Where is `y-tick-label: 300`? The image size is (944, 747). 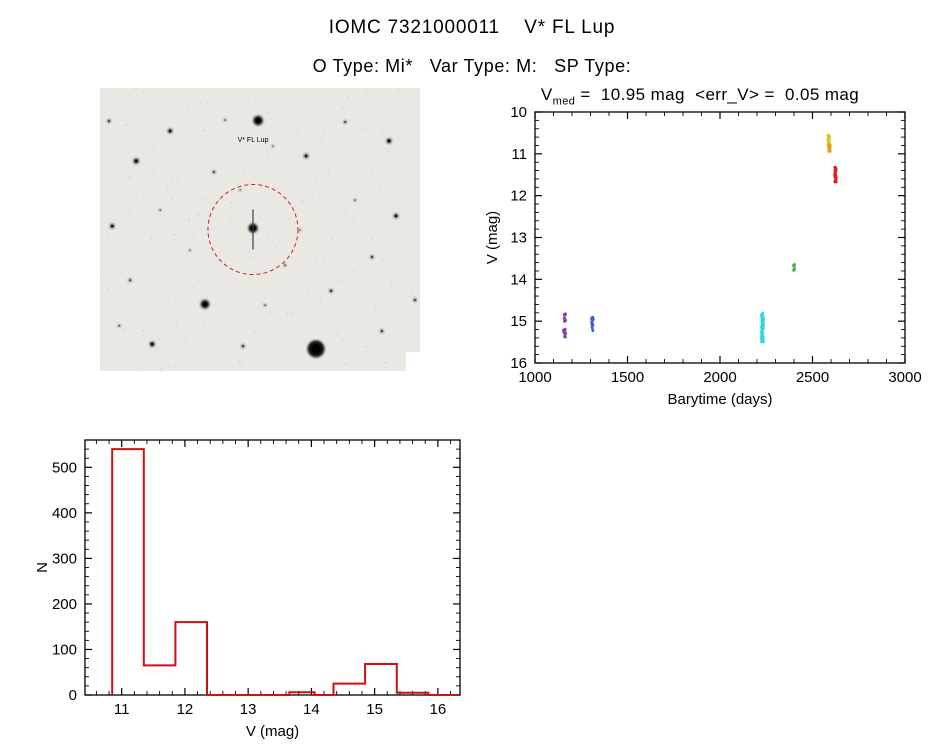 y-tick-label: 300 is located at coordinates (64, 558).